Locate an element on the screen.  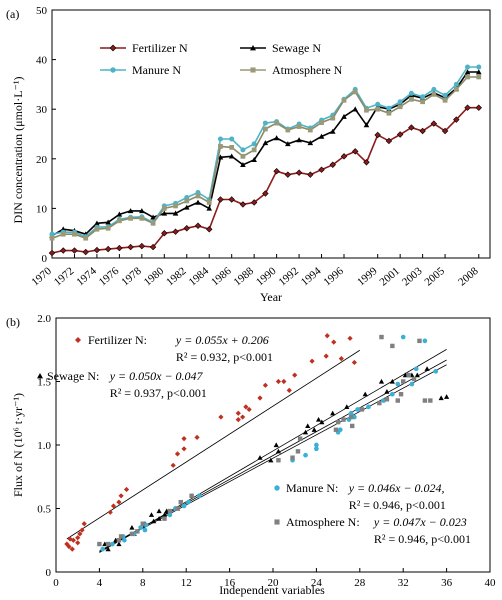
x-tick-label: 1974 is located at coordinates (86, 277).